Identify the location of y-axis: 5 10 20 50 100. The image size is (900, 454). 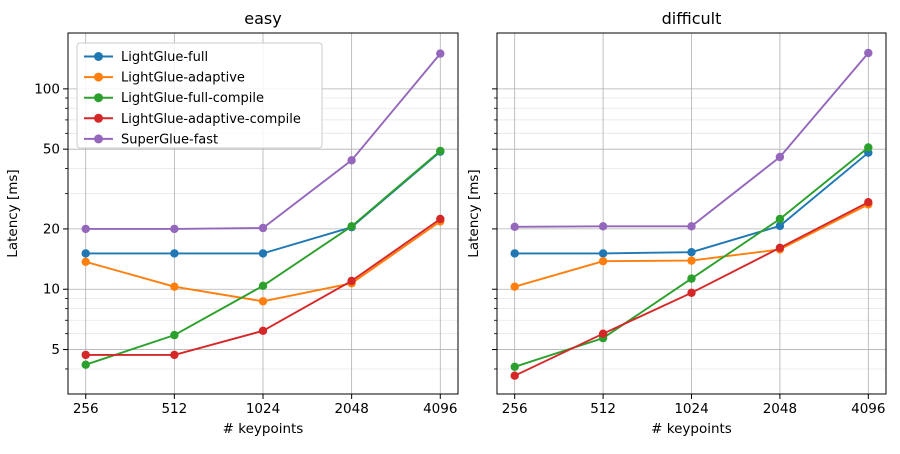
(51, 225).